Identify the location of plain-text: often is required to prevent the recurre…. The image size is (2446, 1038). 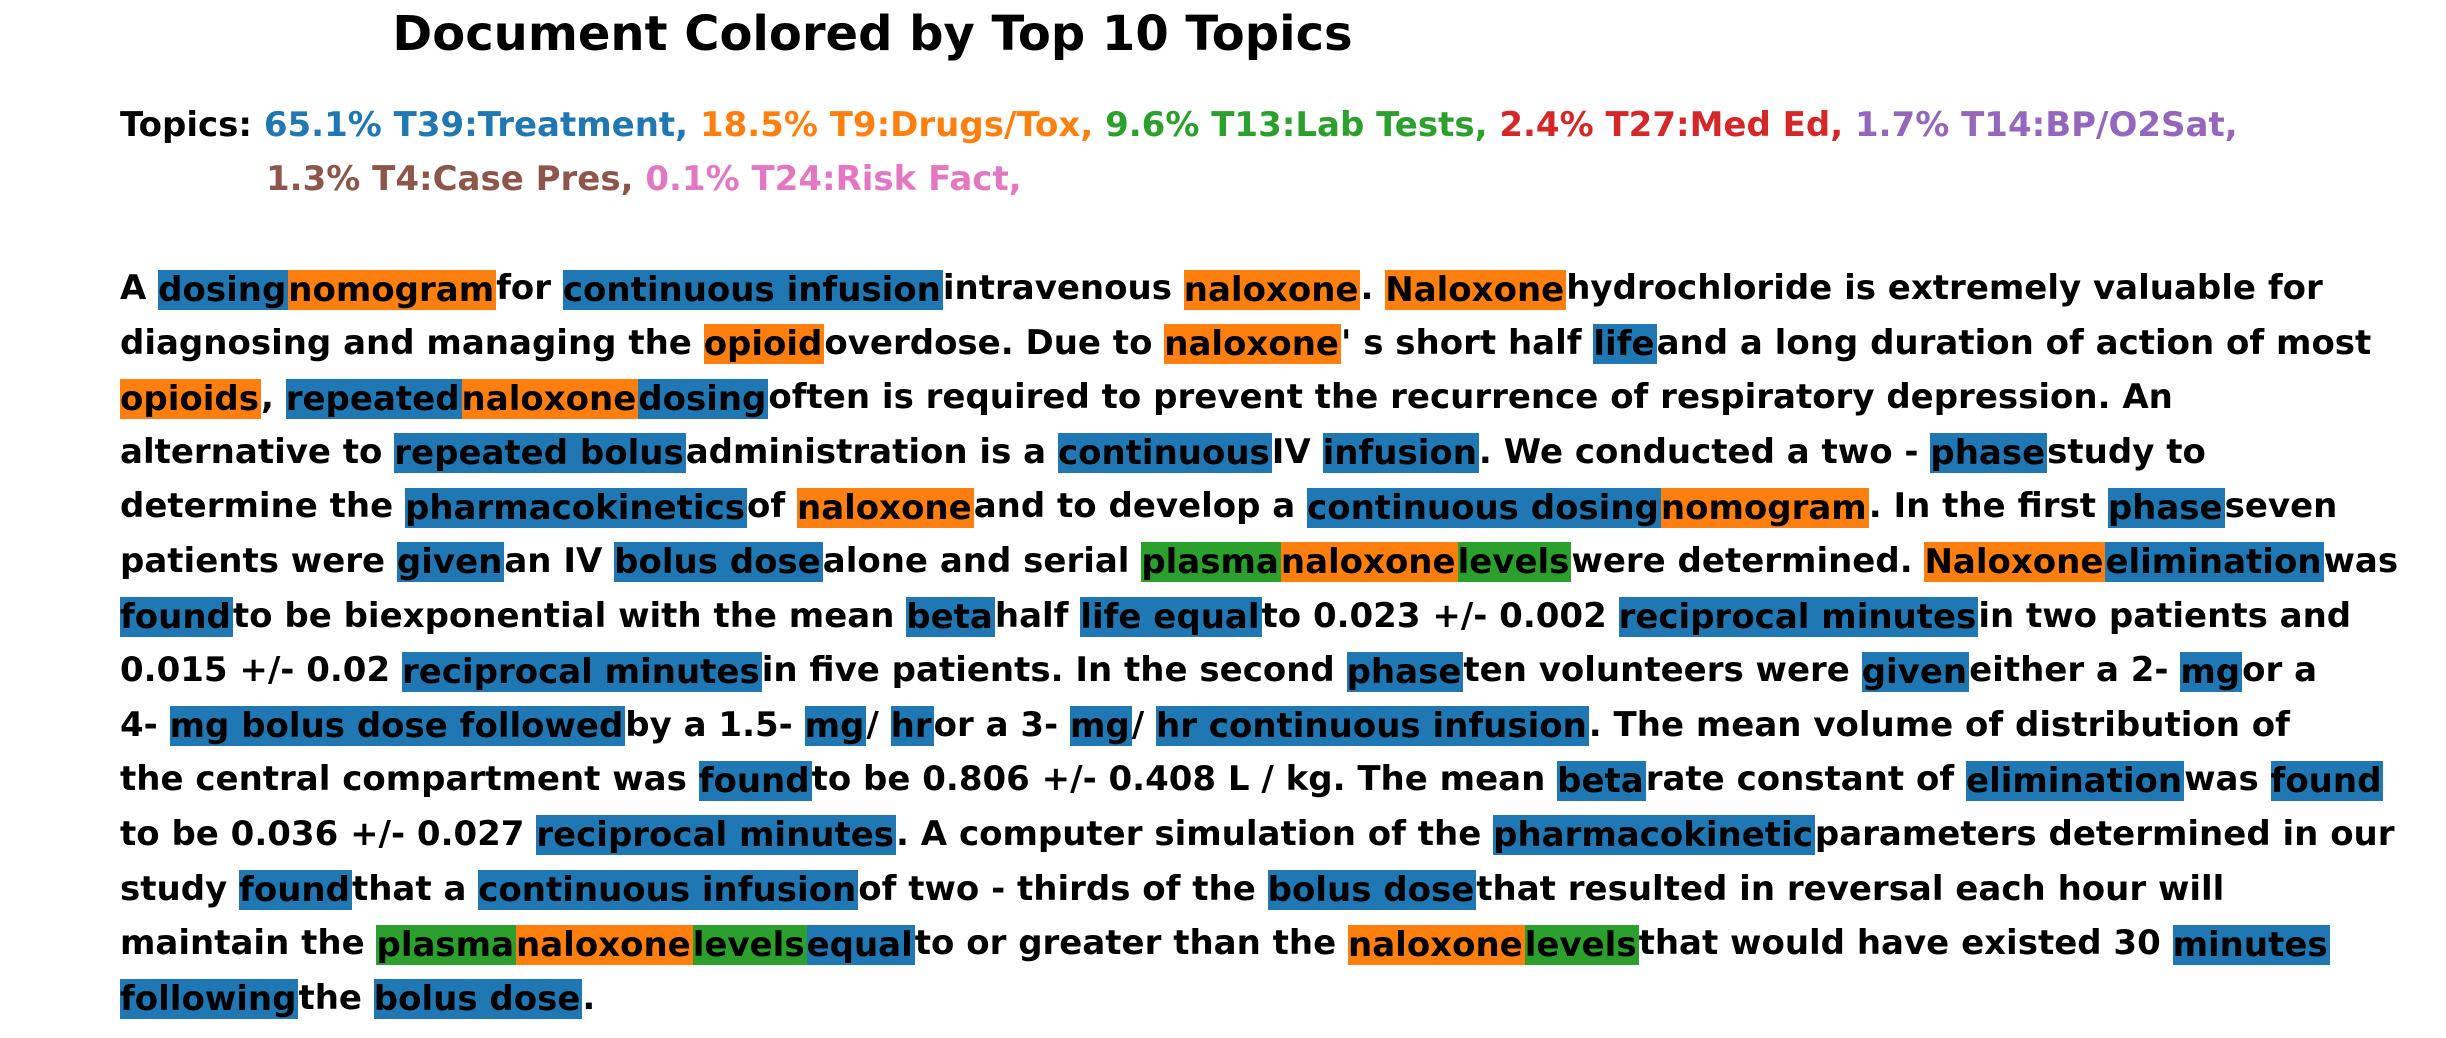
(1470, 397).